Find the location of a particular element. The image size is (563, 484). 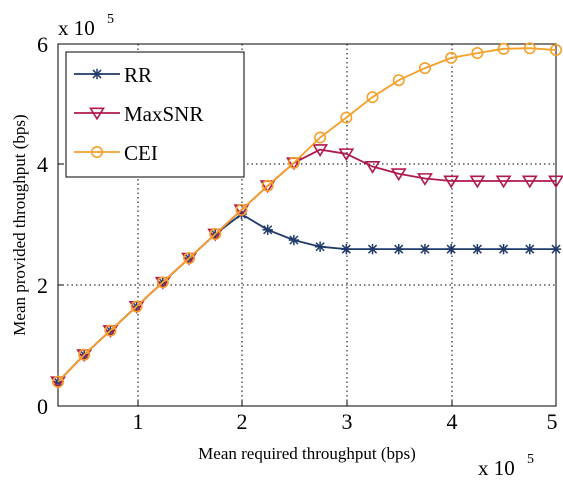

legend-marker-rr is located at coordinates (97, 74).